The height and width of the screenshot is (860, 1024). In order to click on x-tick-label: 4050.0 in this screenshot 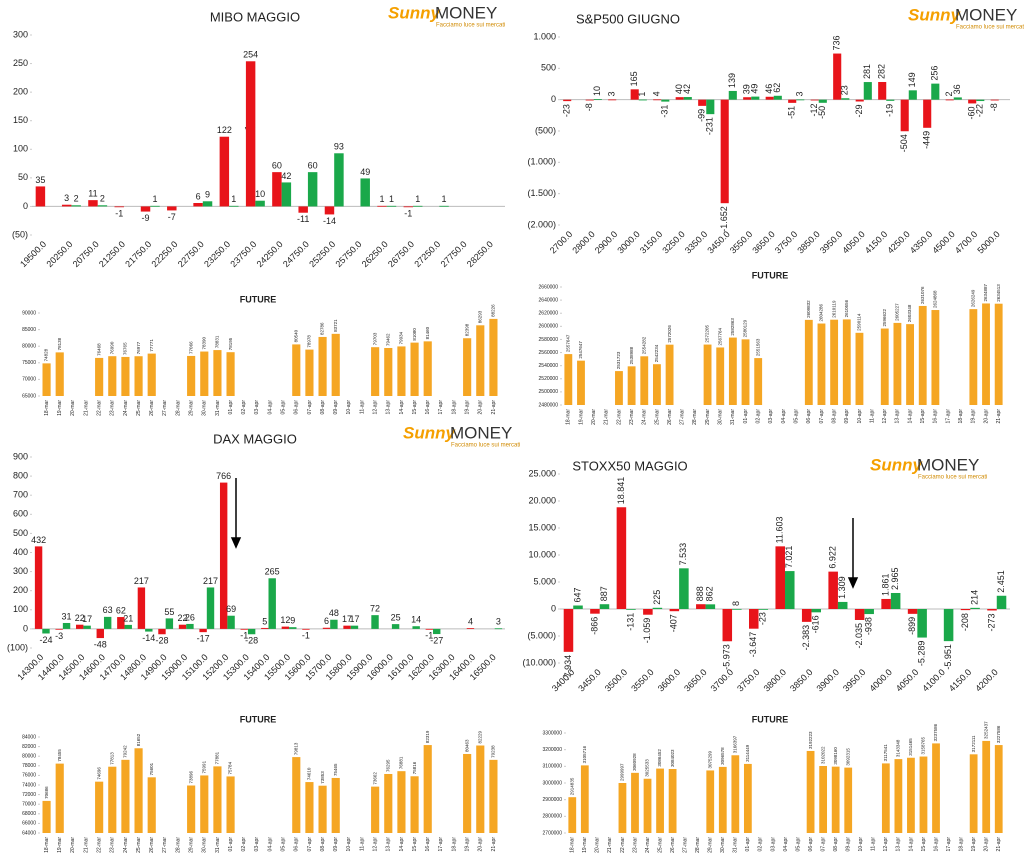, I will do `click(853, 242)`.